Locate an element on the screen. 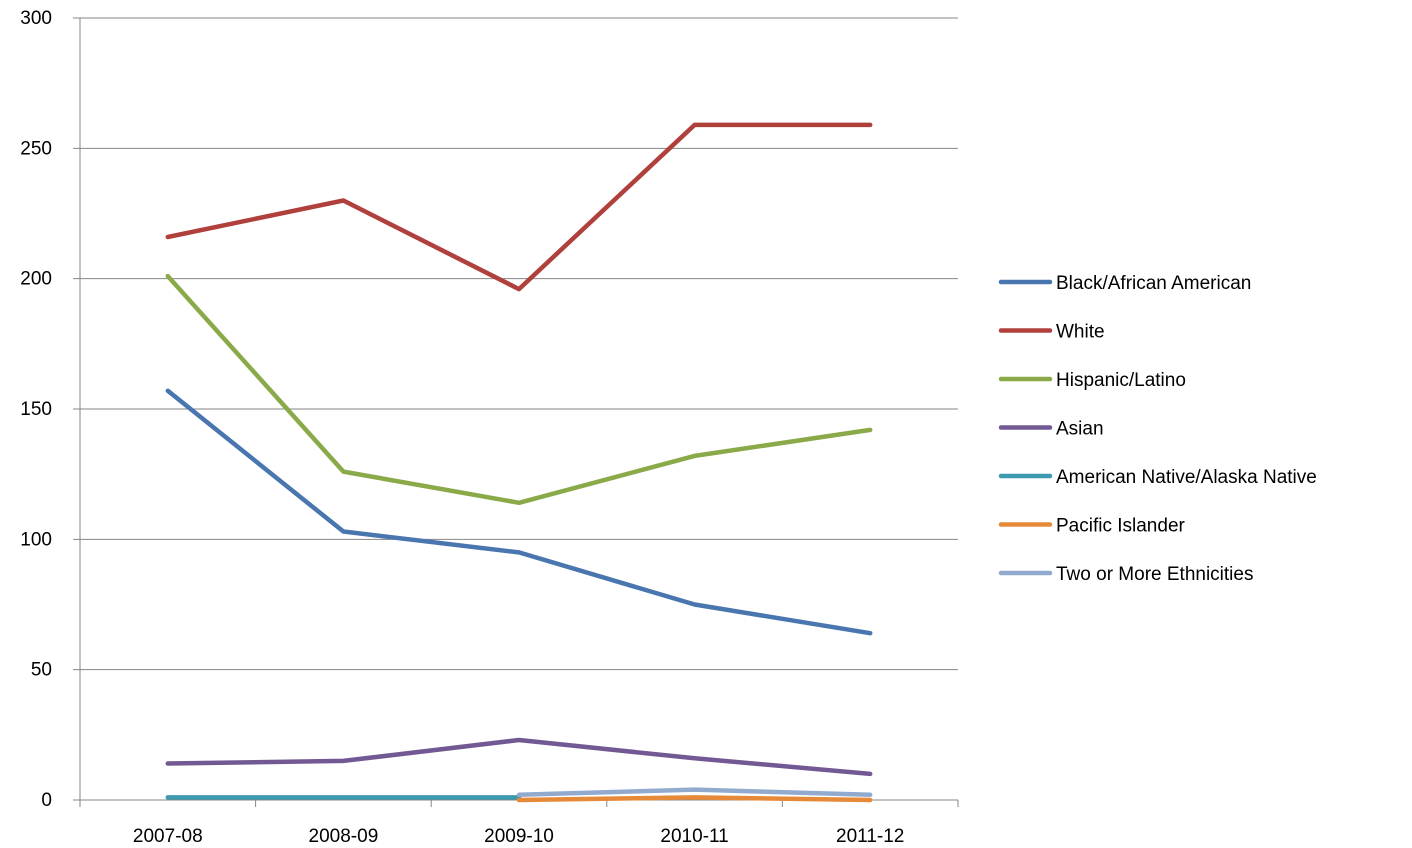 This screenshot has width=1412, height=848. x-tick-label: 2008-09 is located at coordinates (344, 836).